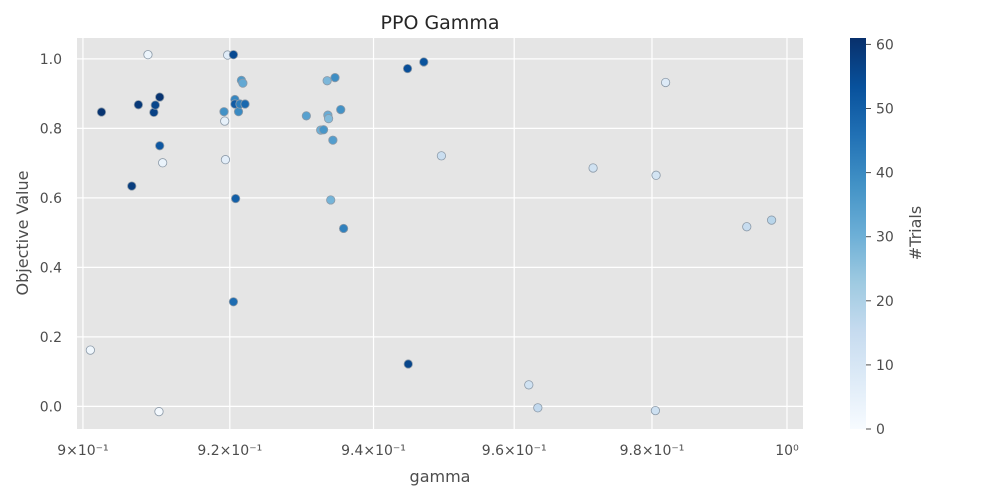  What do you see at coordinates (51, 407) in the screenshot?
I see `y-tick-label: 0.0` at bounding box center [51, 407].